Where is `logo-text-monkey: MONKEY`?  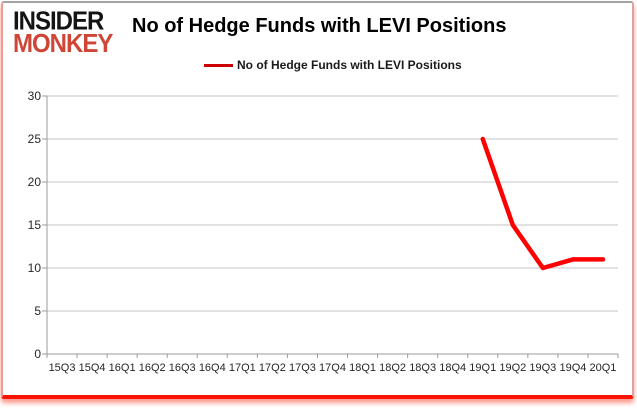
logo-text-monkey: MONKEY is located at coordinates (63, 43).